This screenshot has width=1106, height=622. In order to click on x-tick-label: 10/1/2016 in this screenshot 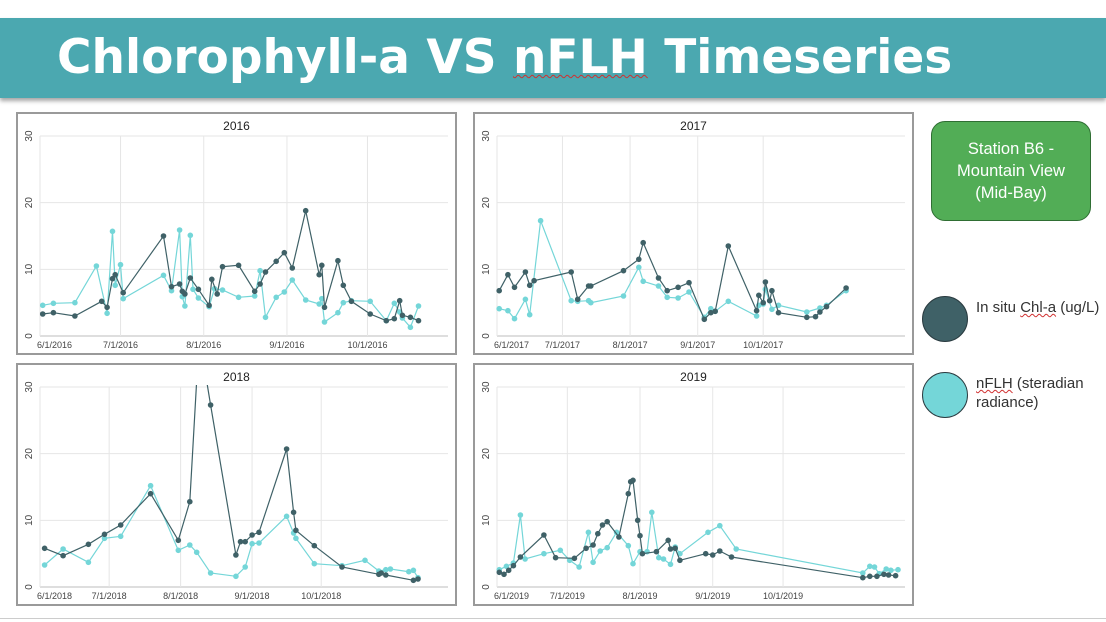, I will do `click(367, 345)`.